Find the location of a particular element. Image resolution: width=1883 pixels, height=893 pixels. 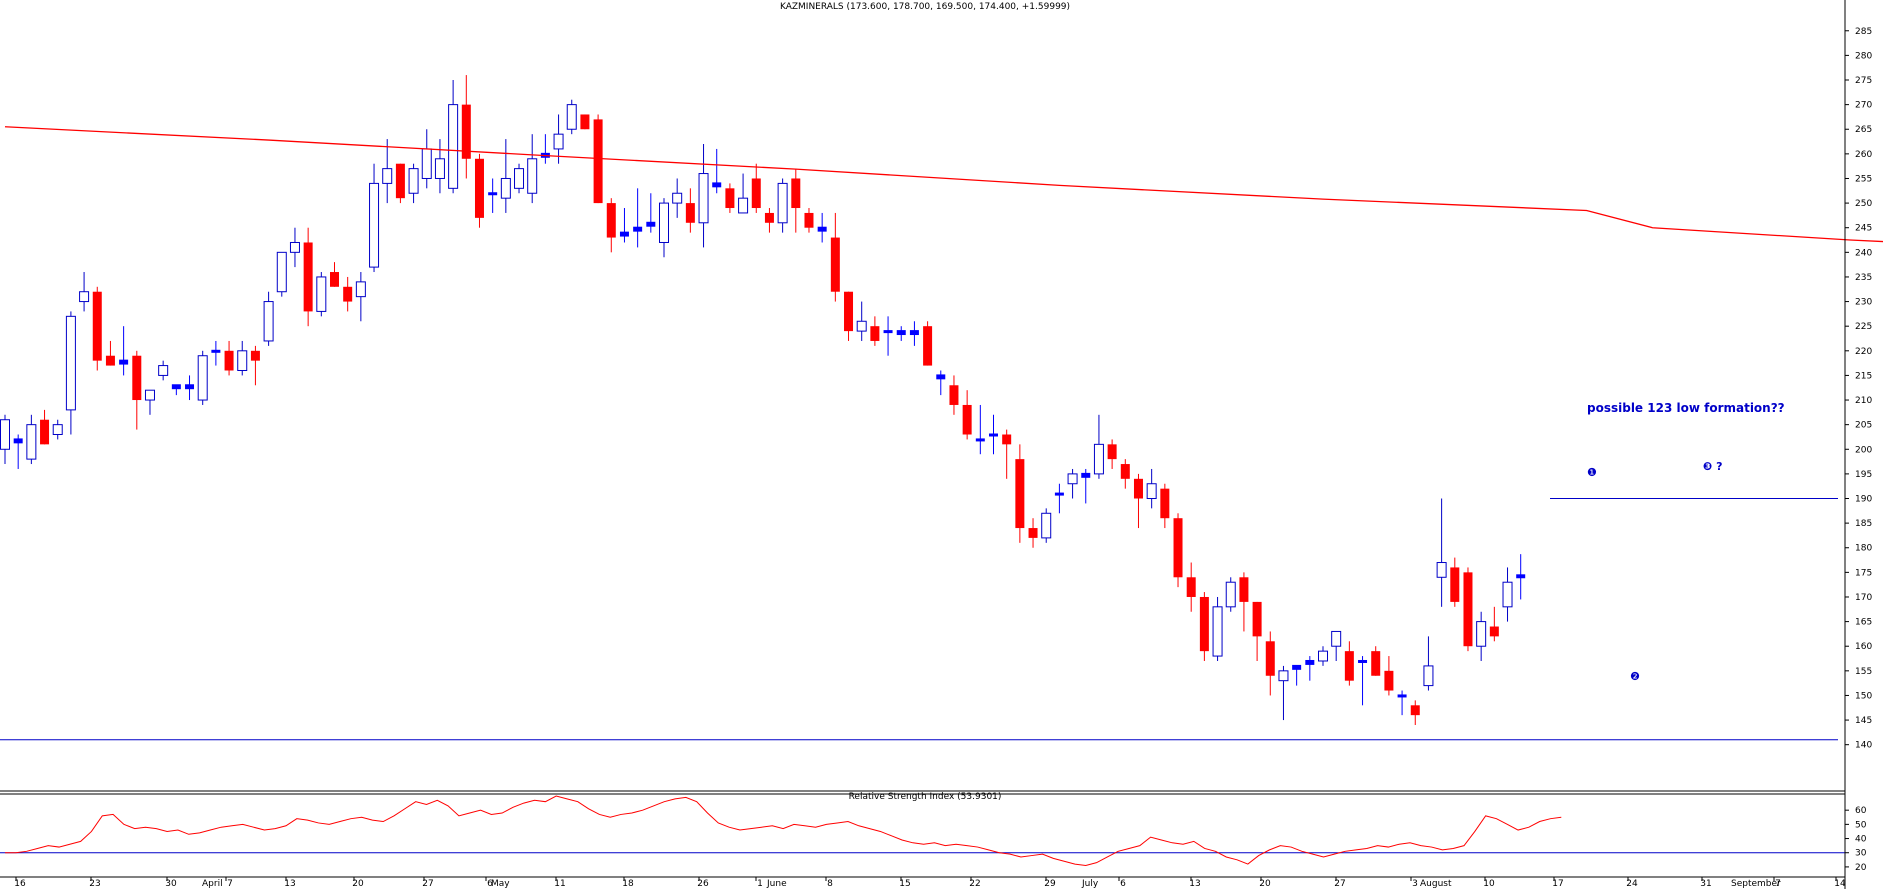

x-tick-label: 8 is located at coordinates (830, 884).